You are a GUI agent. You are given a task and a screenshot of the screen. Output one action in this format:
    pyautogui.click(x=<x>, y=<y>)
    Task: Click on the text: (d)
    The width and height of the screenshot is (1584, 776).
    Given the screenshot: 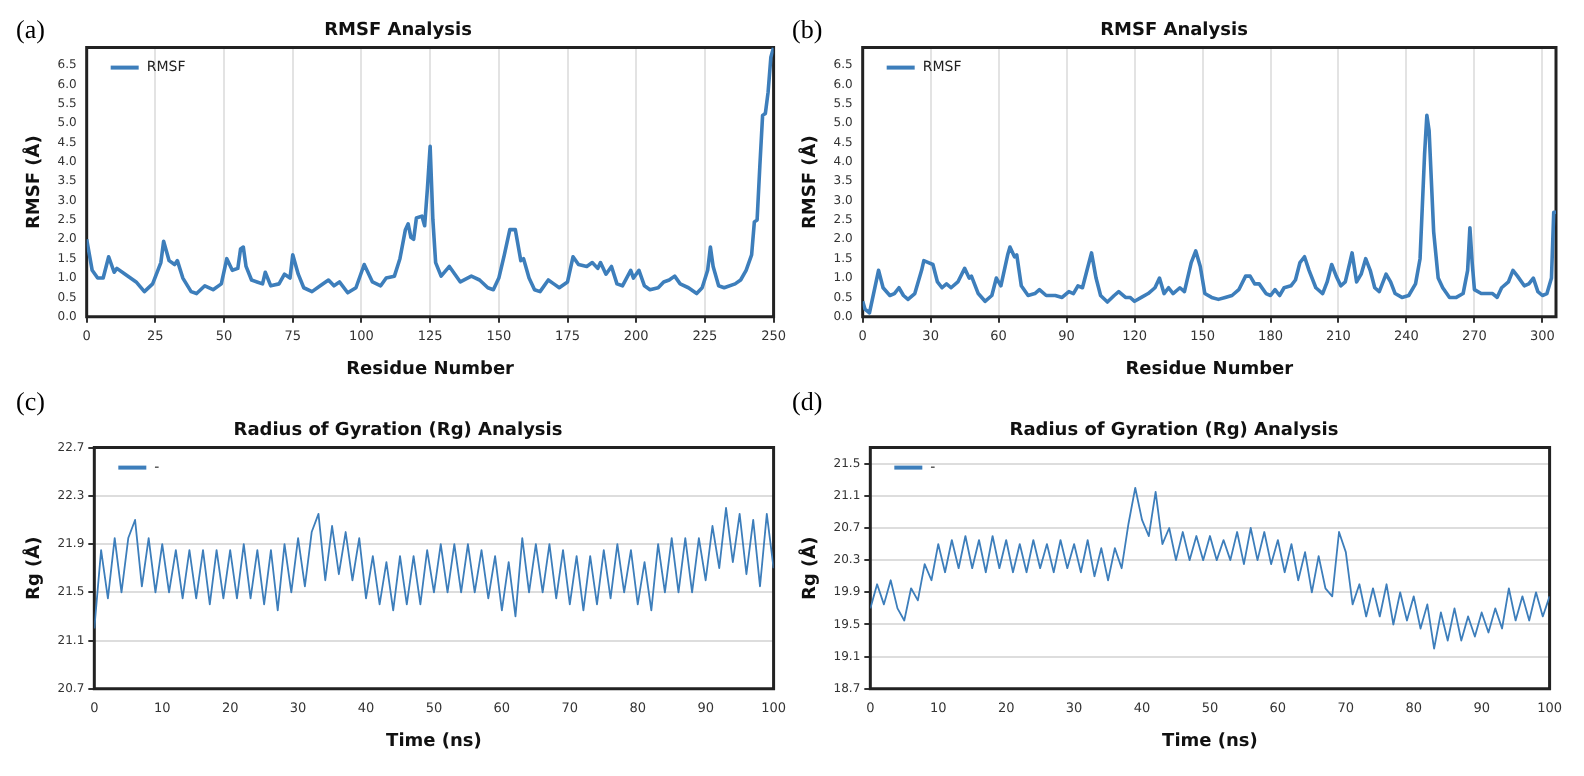 What is the action you would take?
    pyautogui.click(x=807, y=401)
    